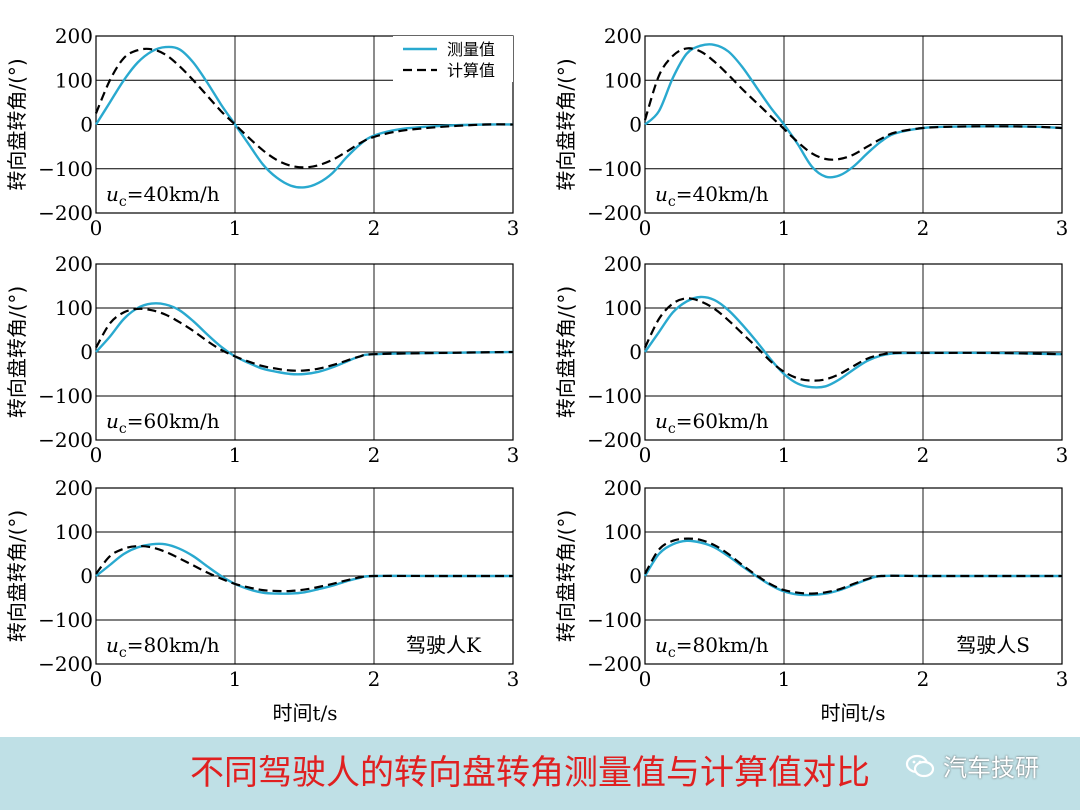 This screenshot has width=1080, height=810. I want to click on legend-computed-label: 计算值, so click(471, 70).